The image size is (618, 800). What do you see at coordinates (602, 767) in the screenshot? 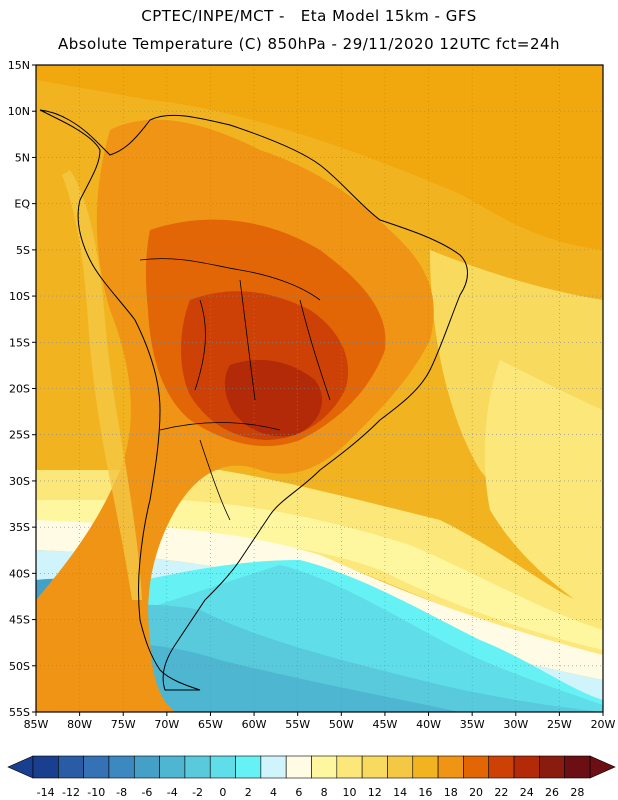
I see `color-bar-max-arrow` at bounding box center [602, 767].